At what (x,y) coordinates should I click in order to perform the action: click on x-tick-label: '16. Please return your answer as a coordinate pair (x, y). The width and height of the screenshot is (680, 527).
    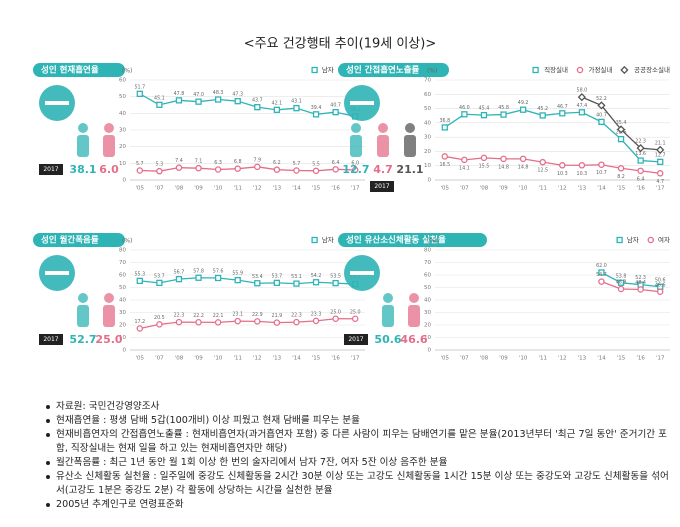
    Looking at the image, I should click on (335, 359).